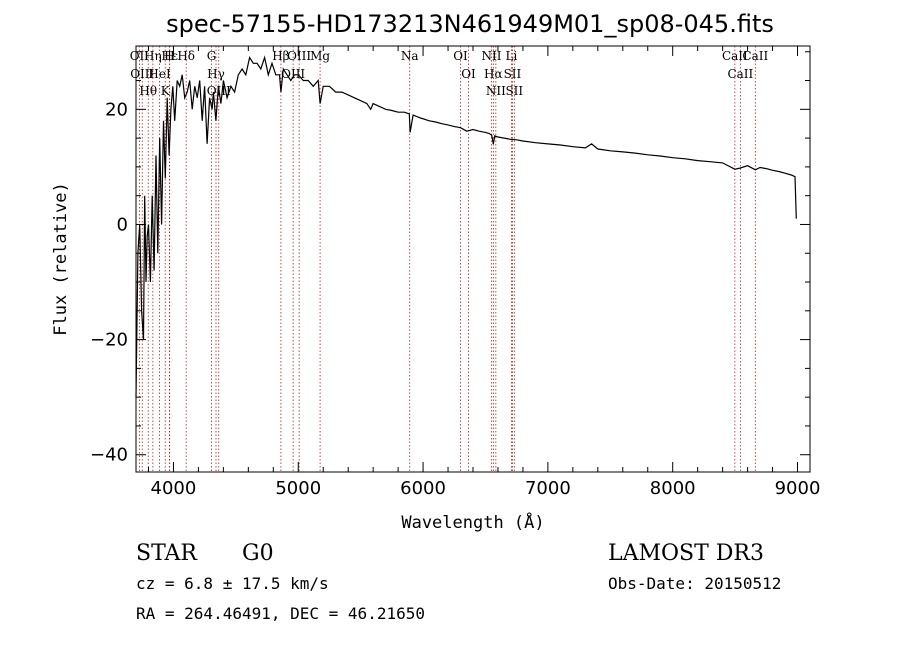  Describe the element at coordinates (298, 488) in the screenshot. I see `x-tick-label: 5000` at that location.